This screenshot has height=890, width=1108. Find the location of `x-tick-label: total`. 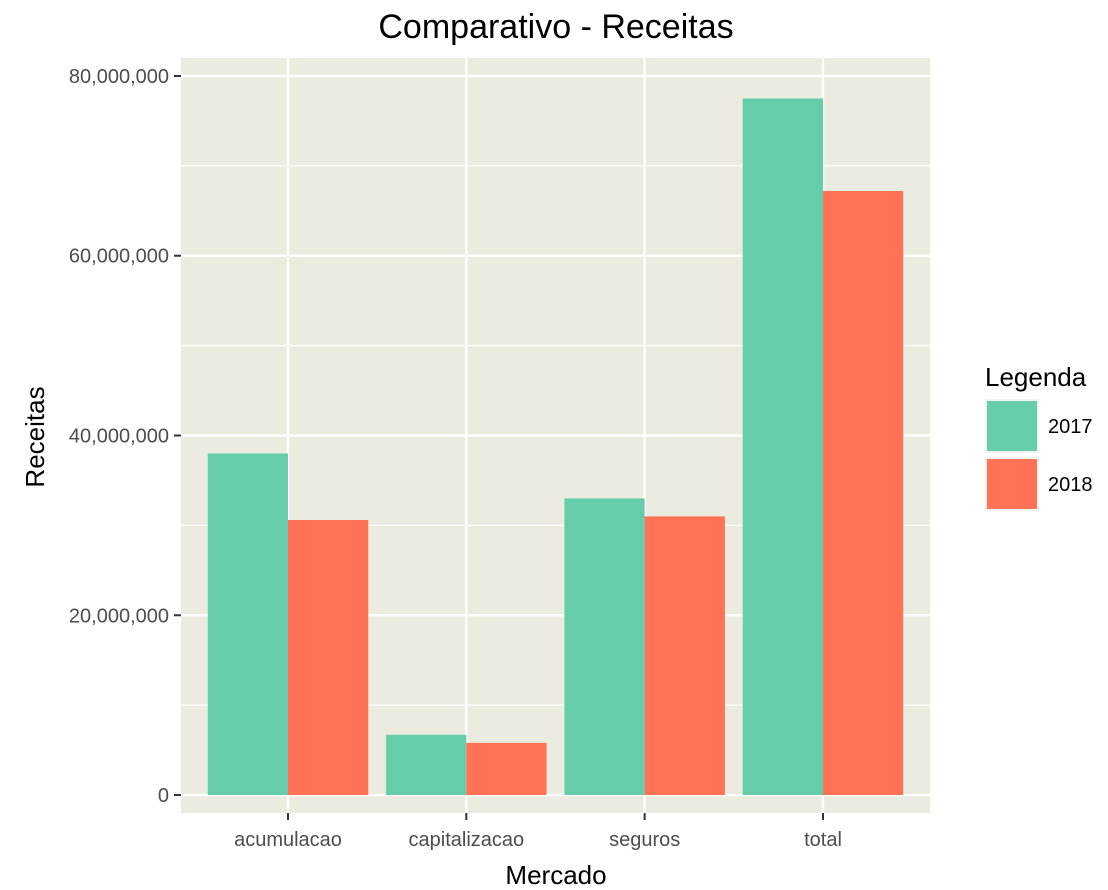

x-tick-label: total is located at coordinates (823, 840).